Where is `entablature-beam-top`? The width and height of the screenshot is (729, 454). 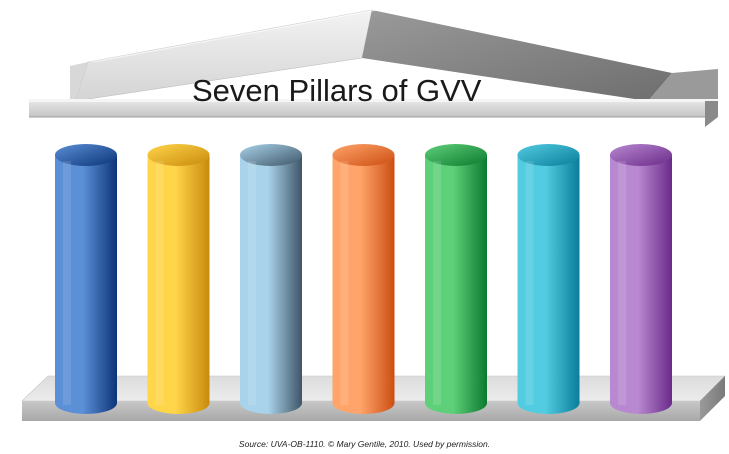 entablature-beam-top is located at coordinates (373, 100).